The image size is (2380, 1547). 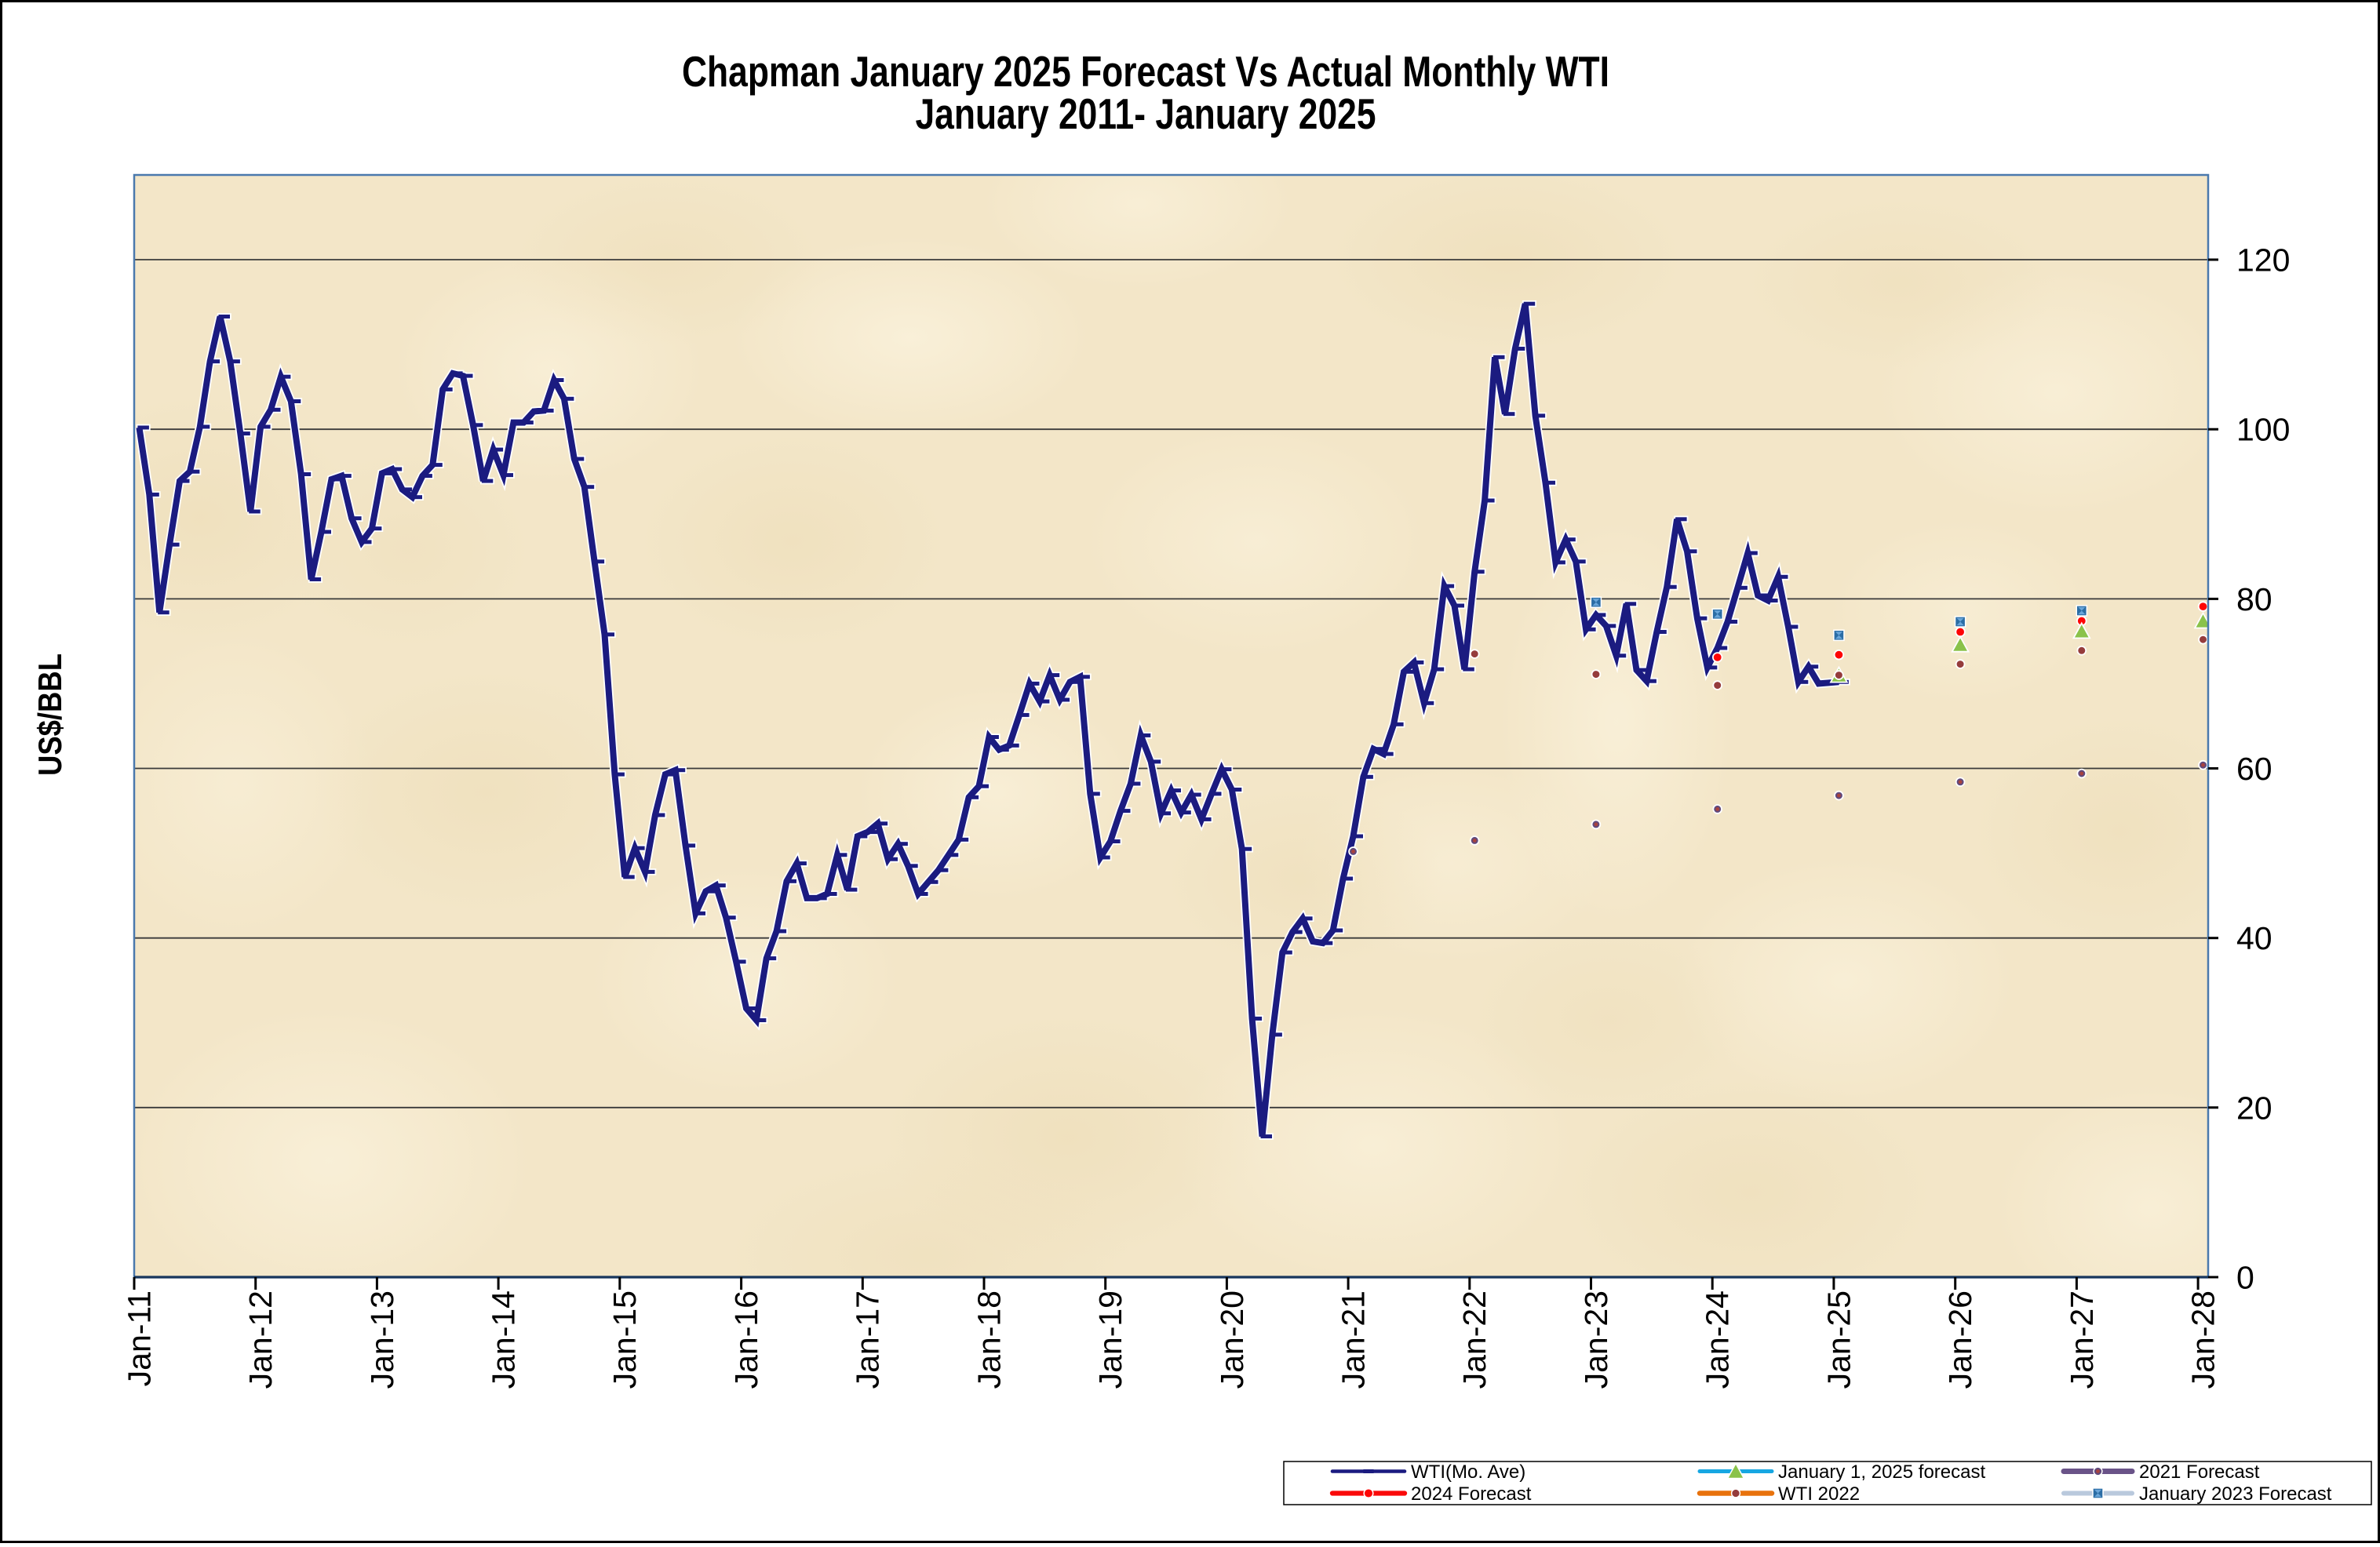 I want to click on svg-text: Jan-26, so click(x=1960, y=1339).